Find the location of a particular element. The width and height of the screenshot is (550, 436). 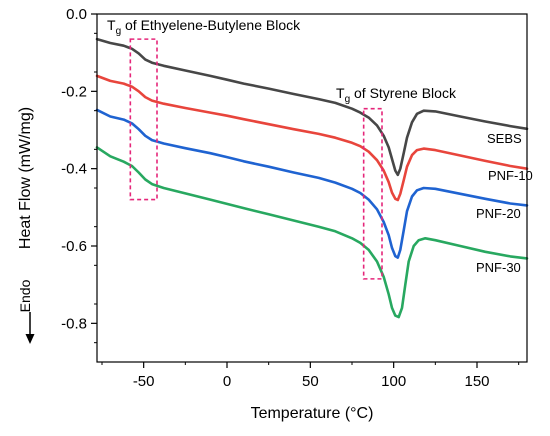

endo-arrow-head is located at coordinates (30, 339).